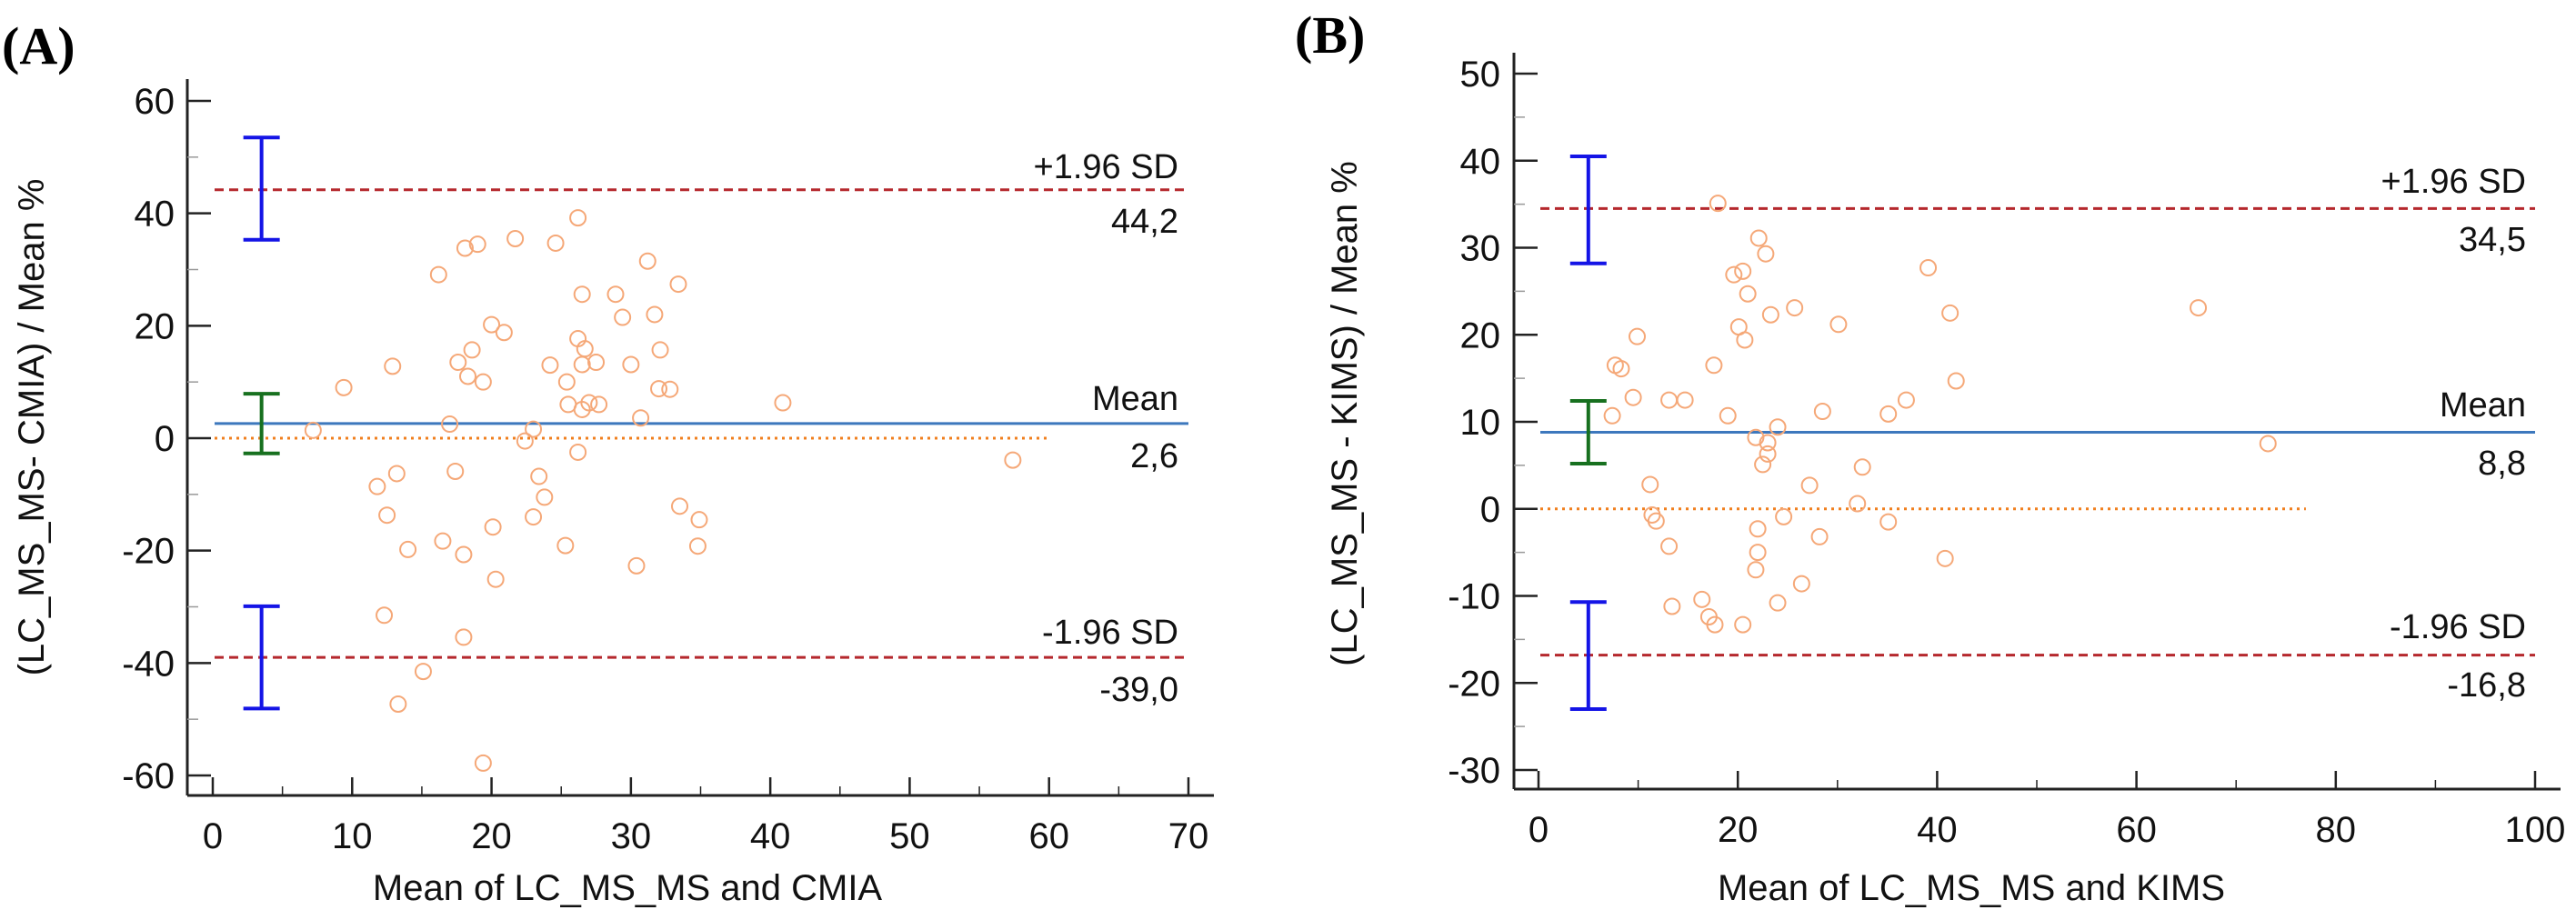 This screenshot has height=920, width=2576. I want to click on panel-a-lower-loa-name: -1.96 SD, so click(1110, 633).